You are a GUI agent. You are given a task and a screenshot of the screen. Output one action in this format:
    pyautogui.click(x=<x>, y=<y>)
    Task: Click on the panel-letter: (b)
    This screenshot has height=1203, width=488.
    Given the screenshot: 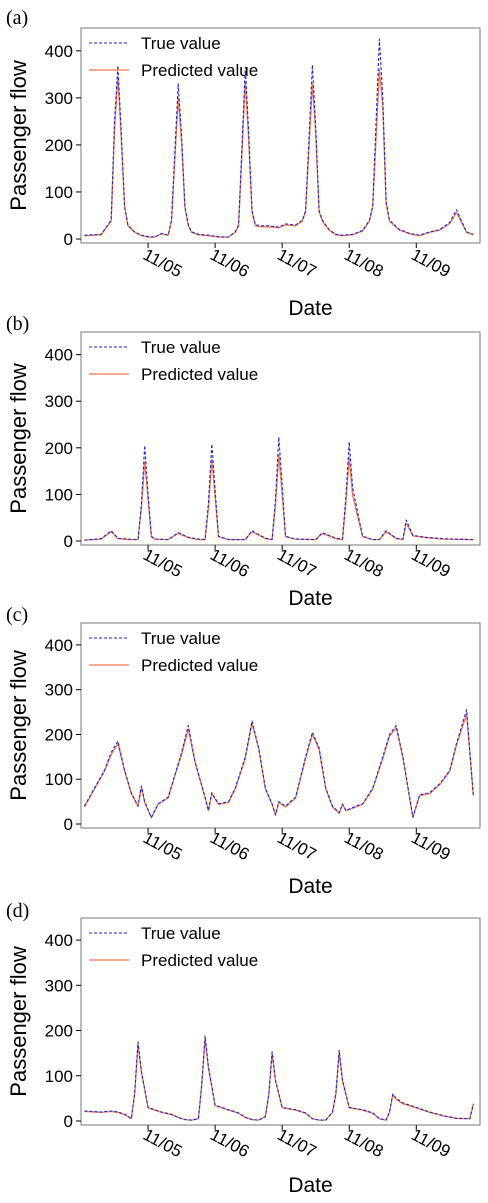 What is the action you would take?
    pyautogui.click(x=17, y=324)
    